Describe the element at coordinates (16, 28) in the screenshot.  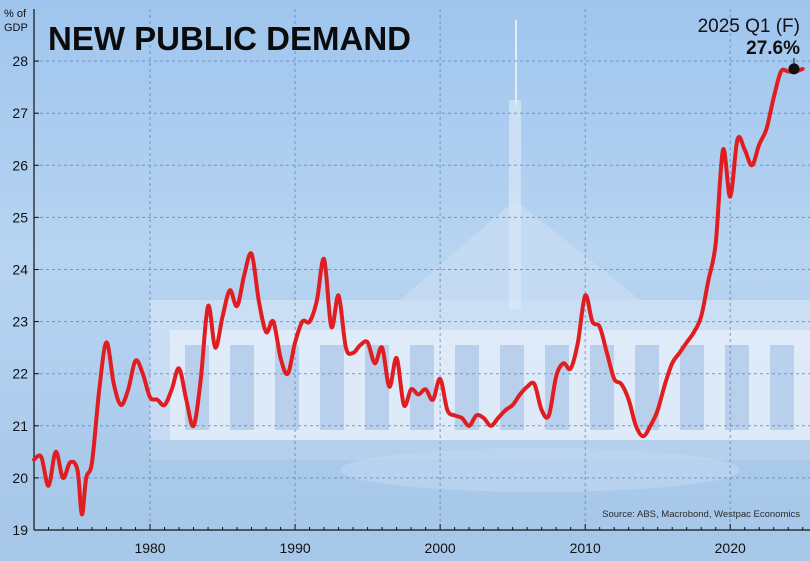
I see `y-unit-label-line2: GDP` at that location.